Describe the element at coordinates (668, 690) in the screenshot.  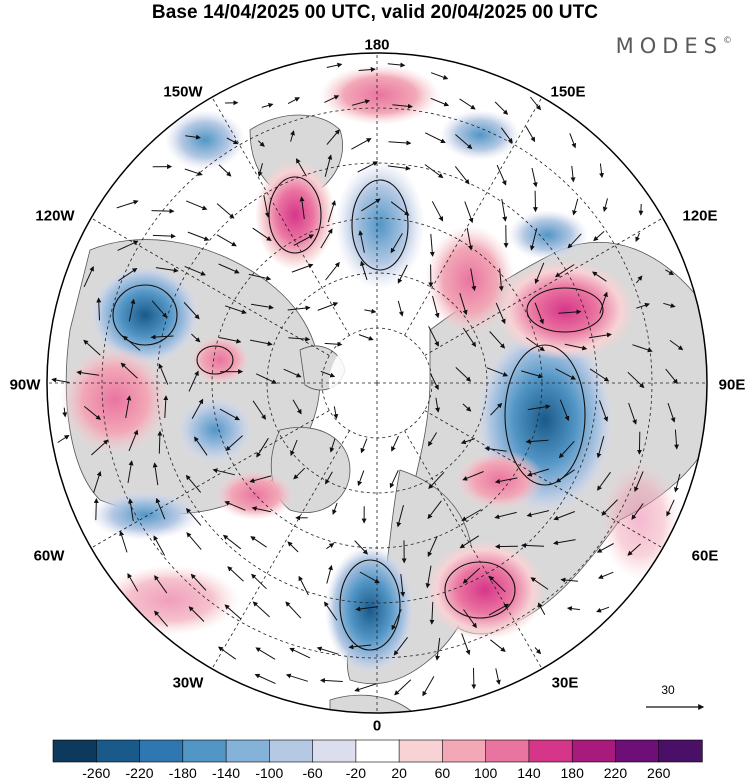
I see `reference-vector-label: 30` at that location.